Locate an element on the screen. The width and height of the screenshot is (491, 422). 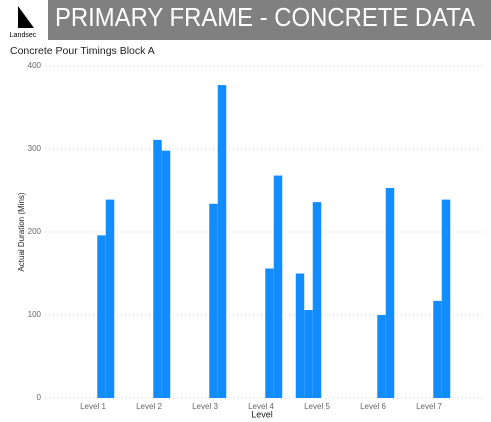
chart-title: Concrete Pour Timings Block A is located at coordinates (82, 51).